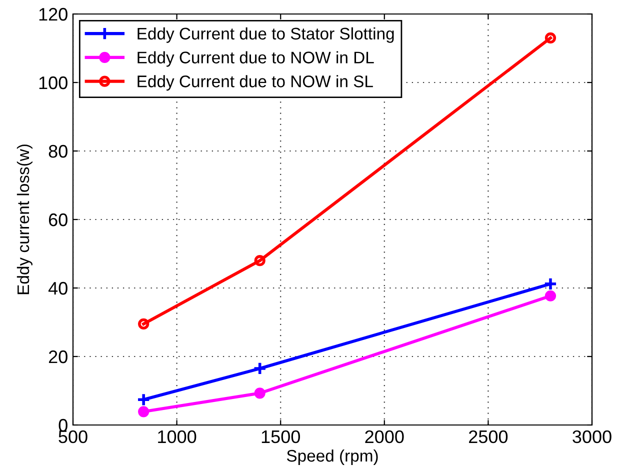 The image size is (617, 472). Describe the element at coordinates (58, 219) in the screenshot. I see `y-tick-label: 60` at that location.